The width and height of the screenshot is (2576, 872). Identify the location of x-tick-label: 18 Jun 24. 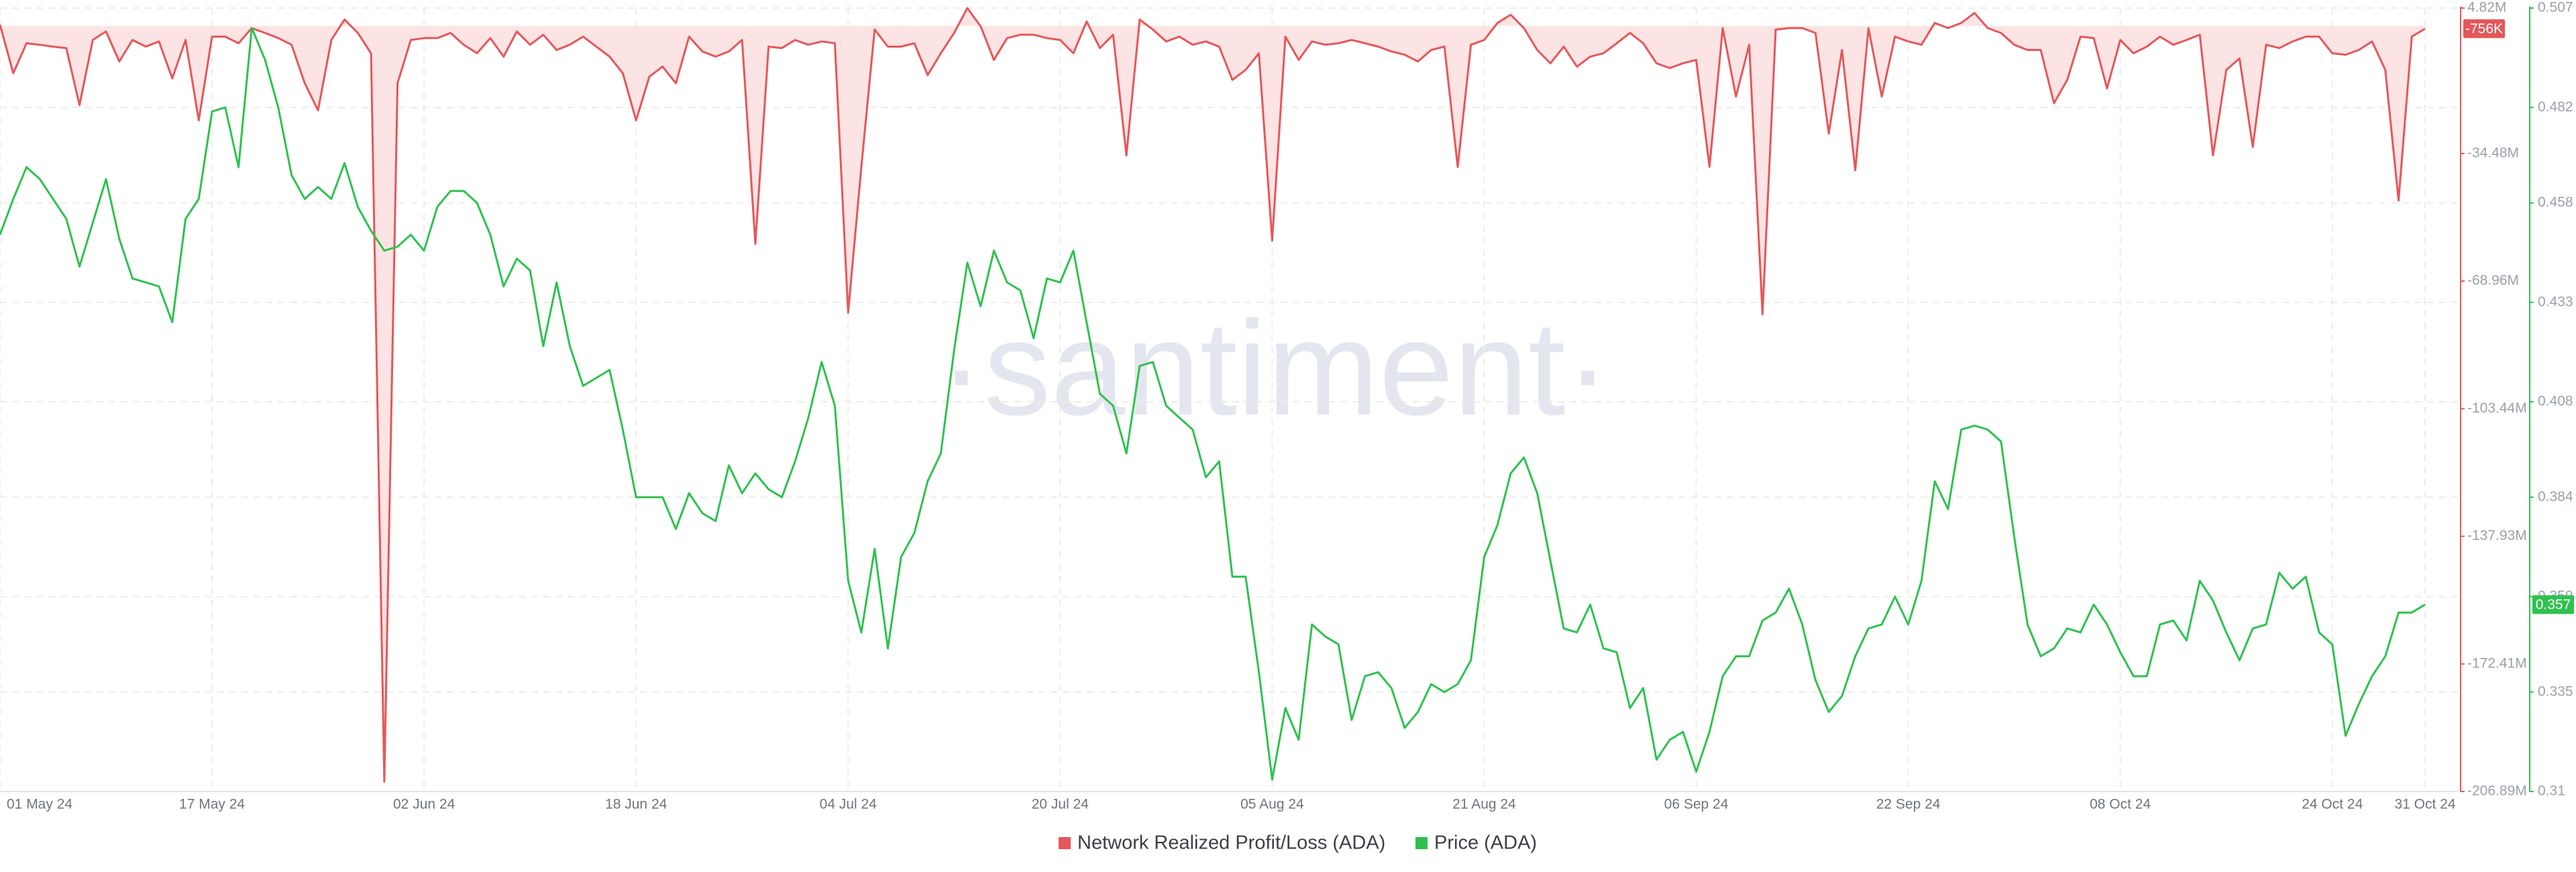
(636, 805).